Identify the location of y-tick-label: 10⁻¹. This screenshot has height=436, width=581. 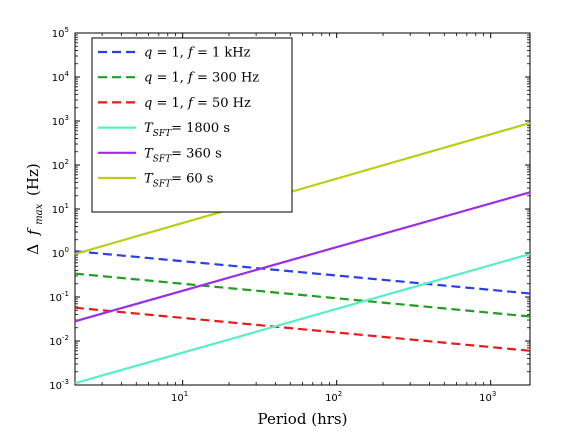
(59, 297).